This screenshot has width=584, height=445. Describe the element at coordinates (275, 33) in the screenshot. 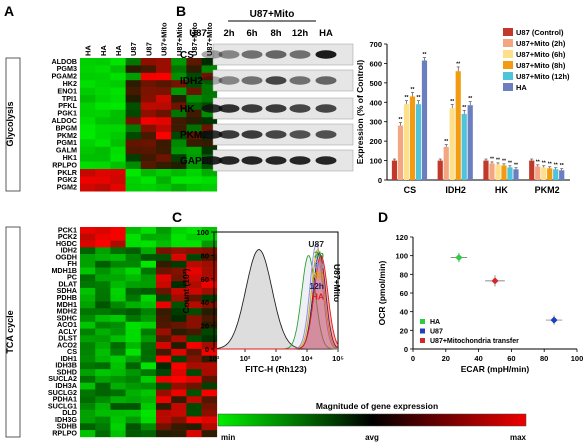

I see `blot-lane-label: 8h` at that location.